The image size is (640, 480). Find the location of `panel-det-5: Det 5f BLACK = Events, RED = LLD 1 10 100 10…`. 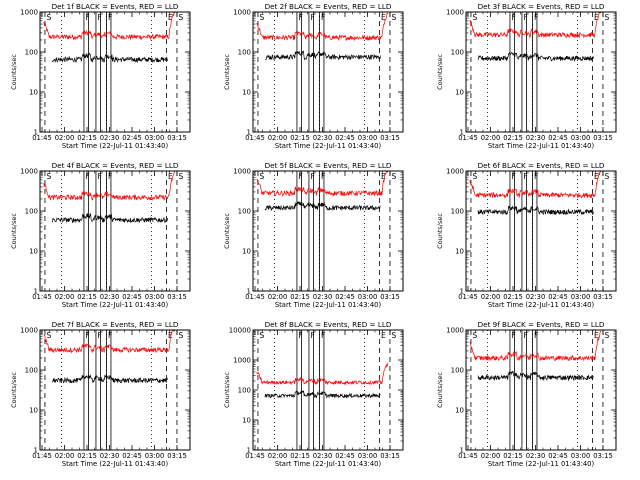

panel-det-5: Det 5f BLACK = Events, RED = LLD 1 10 100 10… is located at coordinates (313, 235).